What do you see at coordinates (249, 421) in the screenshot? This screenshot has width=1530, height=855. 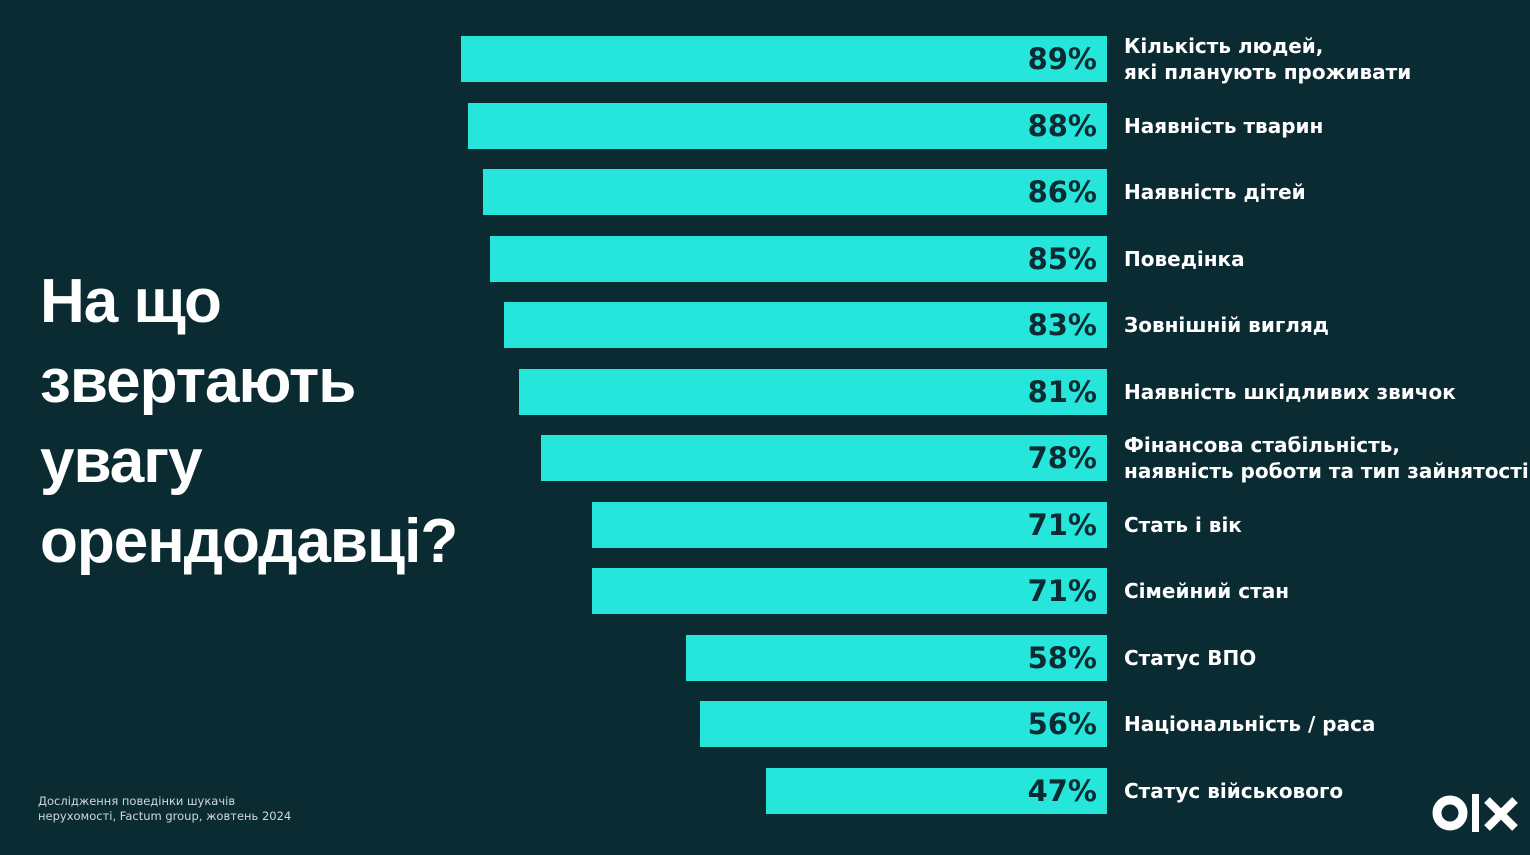 I see `chart-title: На що звертають увагу орендодавці?` at bounding box center [249, 421].